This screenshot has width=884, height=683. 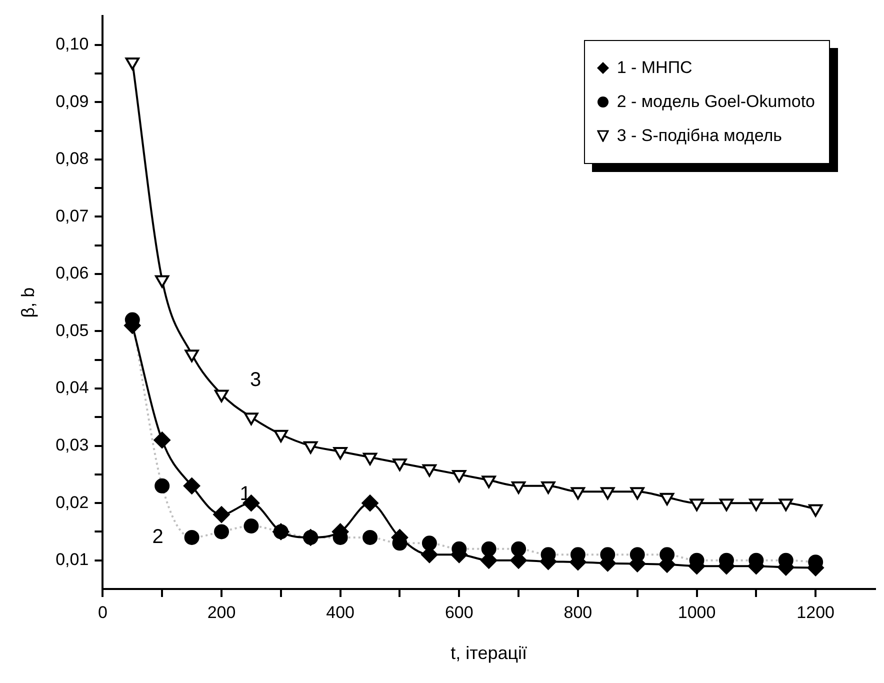 What do you see at coordinates (654, 68) in the screenshot?
I see `legend-label: 1 - МНПС` at bounding box center [654, 68].